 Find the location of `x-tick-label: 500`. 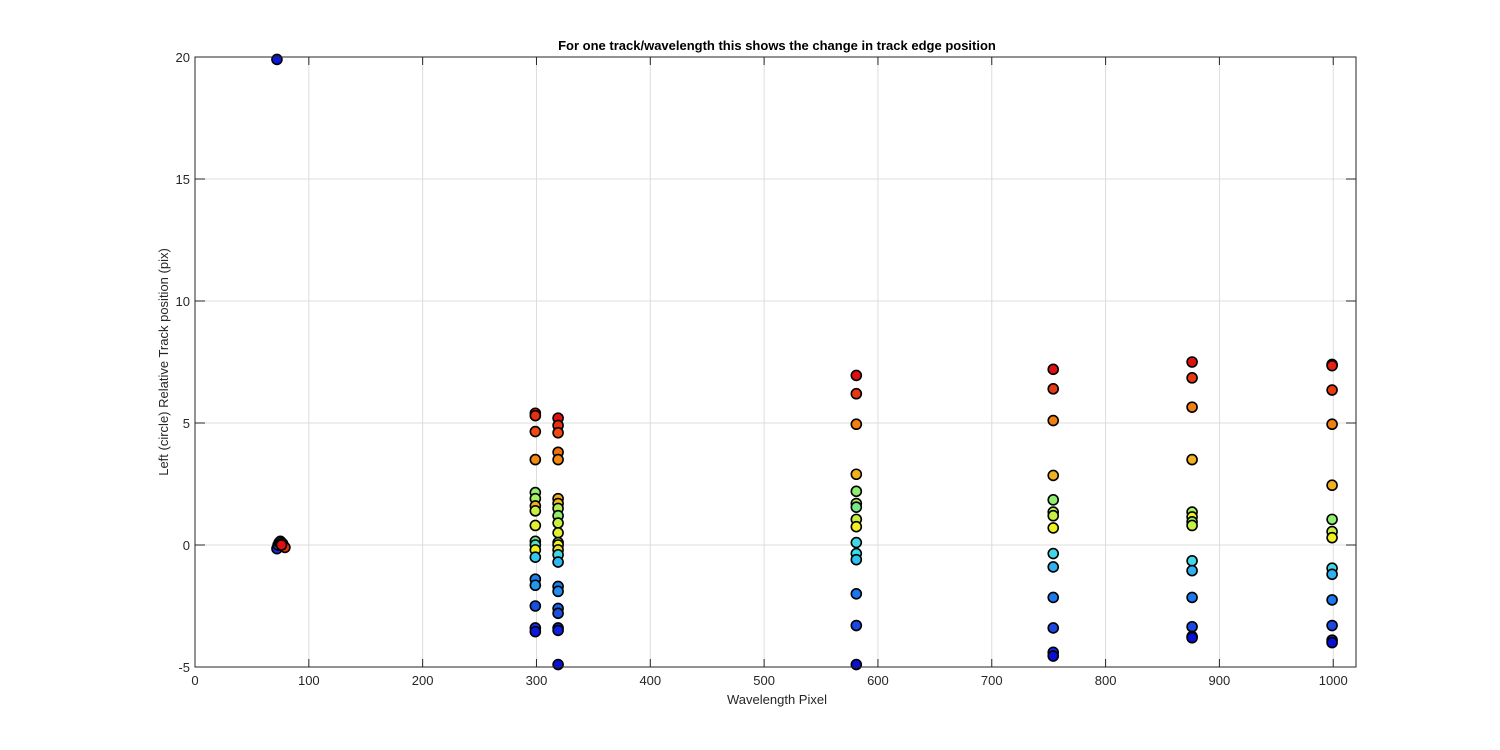

x-tick-label: 500 is located at coordinates (764, 680).